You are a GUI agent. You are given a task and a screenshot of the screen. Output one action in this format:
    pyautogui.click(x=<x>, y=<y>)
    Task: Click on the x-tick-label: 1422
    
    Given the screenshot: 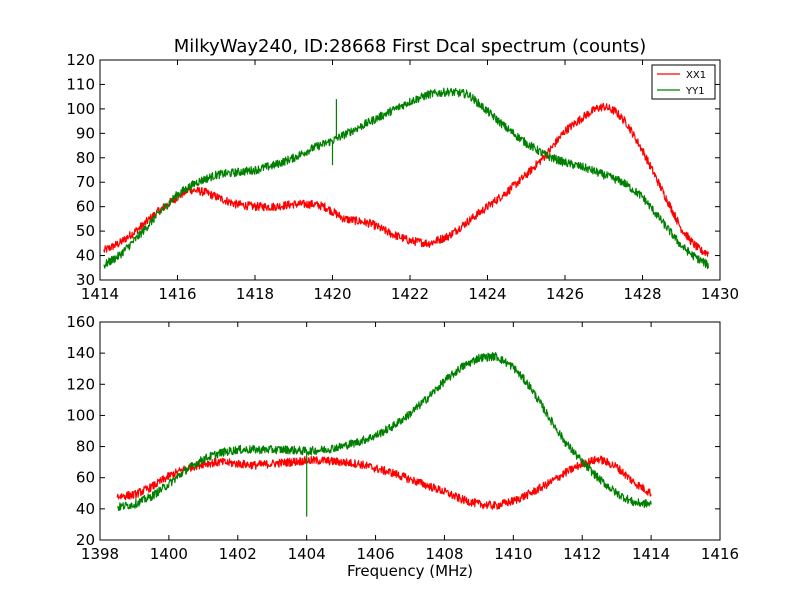 What is the action you would take?
    pyautogui.click(x=410, y=294)
    